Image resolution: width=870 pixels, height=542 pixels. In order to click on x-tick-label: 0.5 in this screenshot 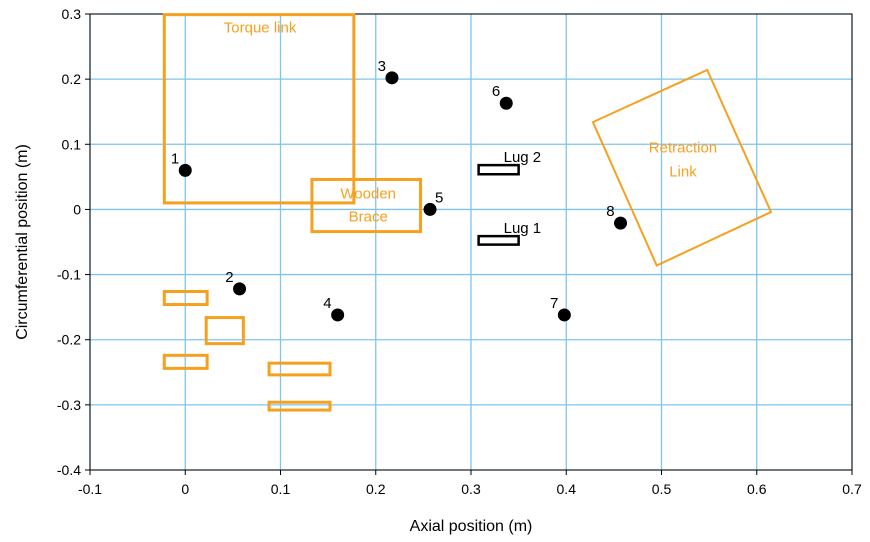, I will do `click(662, 489)`.